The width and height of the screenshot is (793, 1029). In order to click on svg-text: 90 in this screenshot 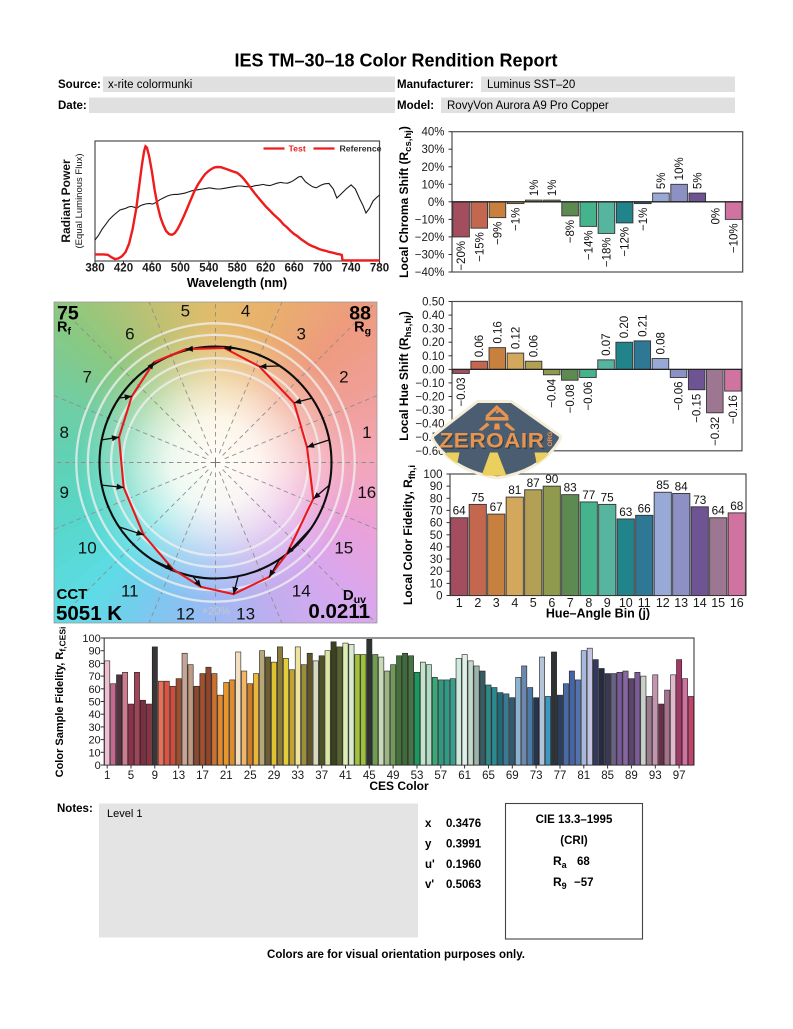, I will do `click(436, 487)`.